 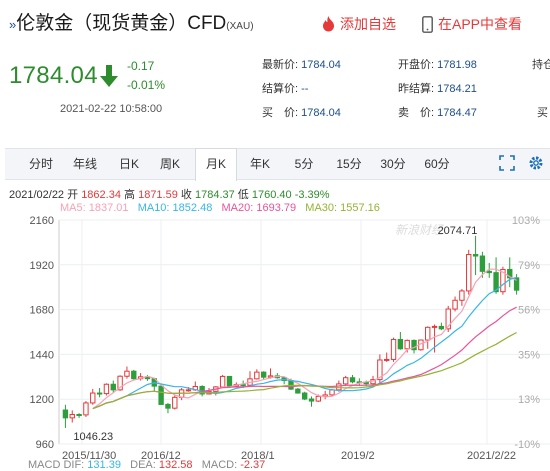 What do you see at coordinates (121, 23) in the screenshot?
I see `instrument-name: 伦敦金（现货黄金）CFD` at bounding box center [121, 23].